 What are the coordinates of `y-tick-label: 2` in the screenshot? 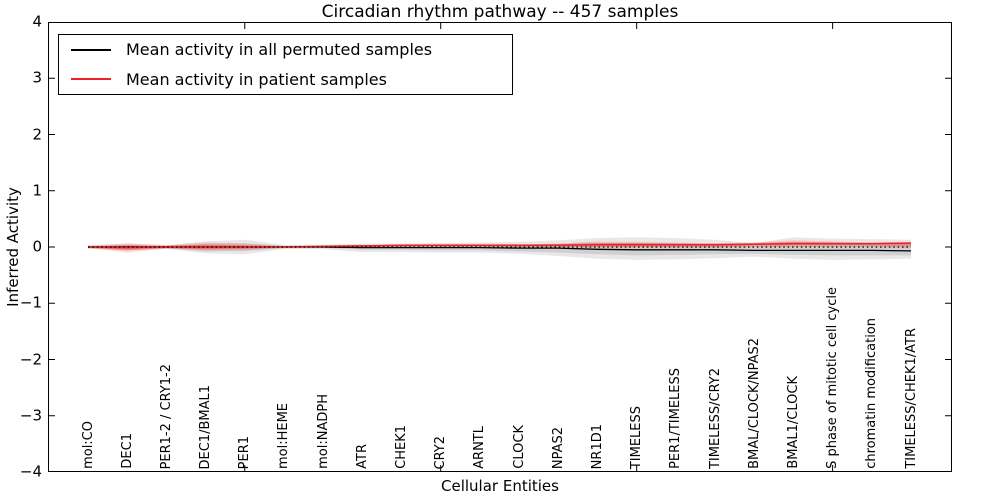 It's located at (37, 134).